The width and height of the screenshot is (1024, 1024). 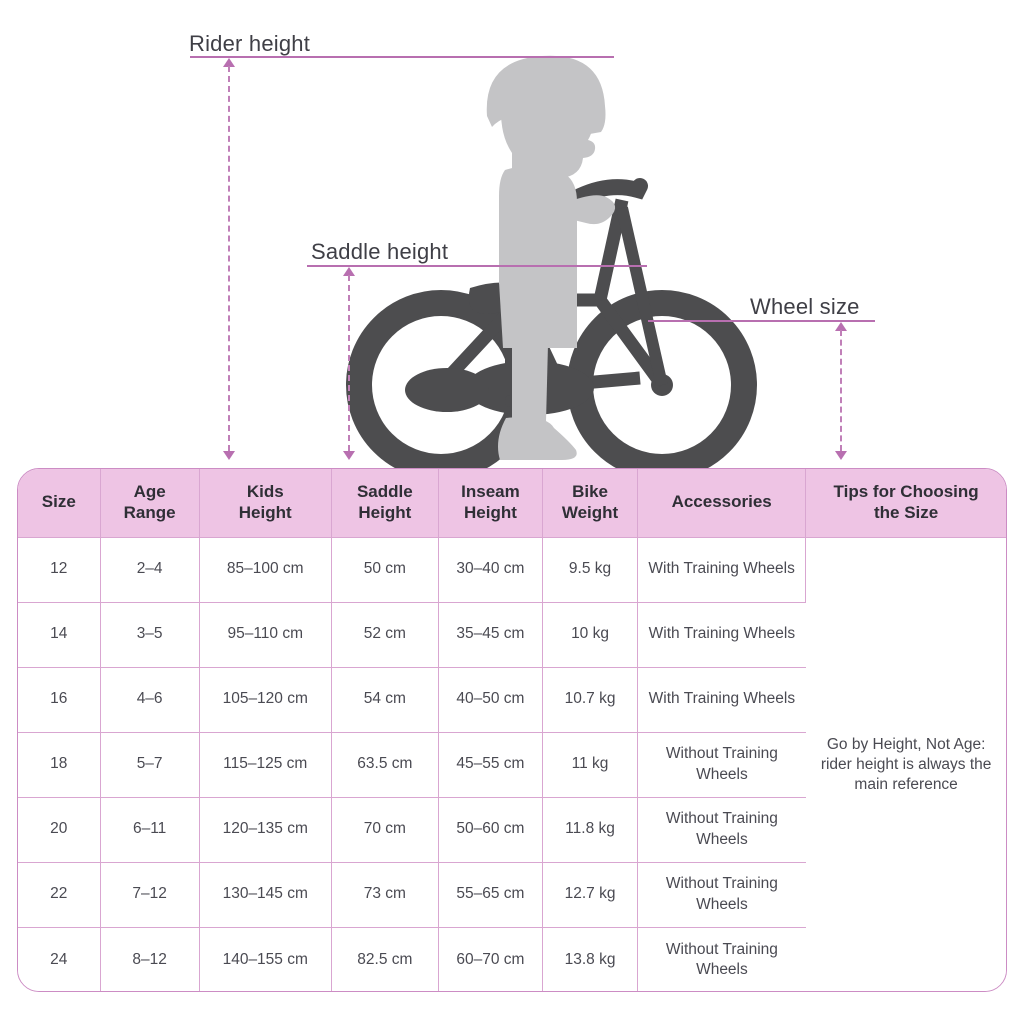 I want to click on rider-height-rule, so click(x=402, y=57).